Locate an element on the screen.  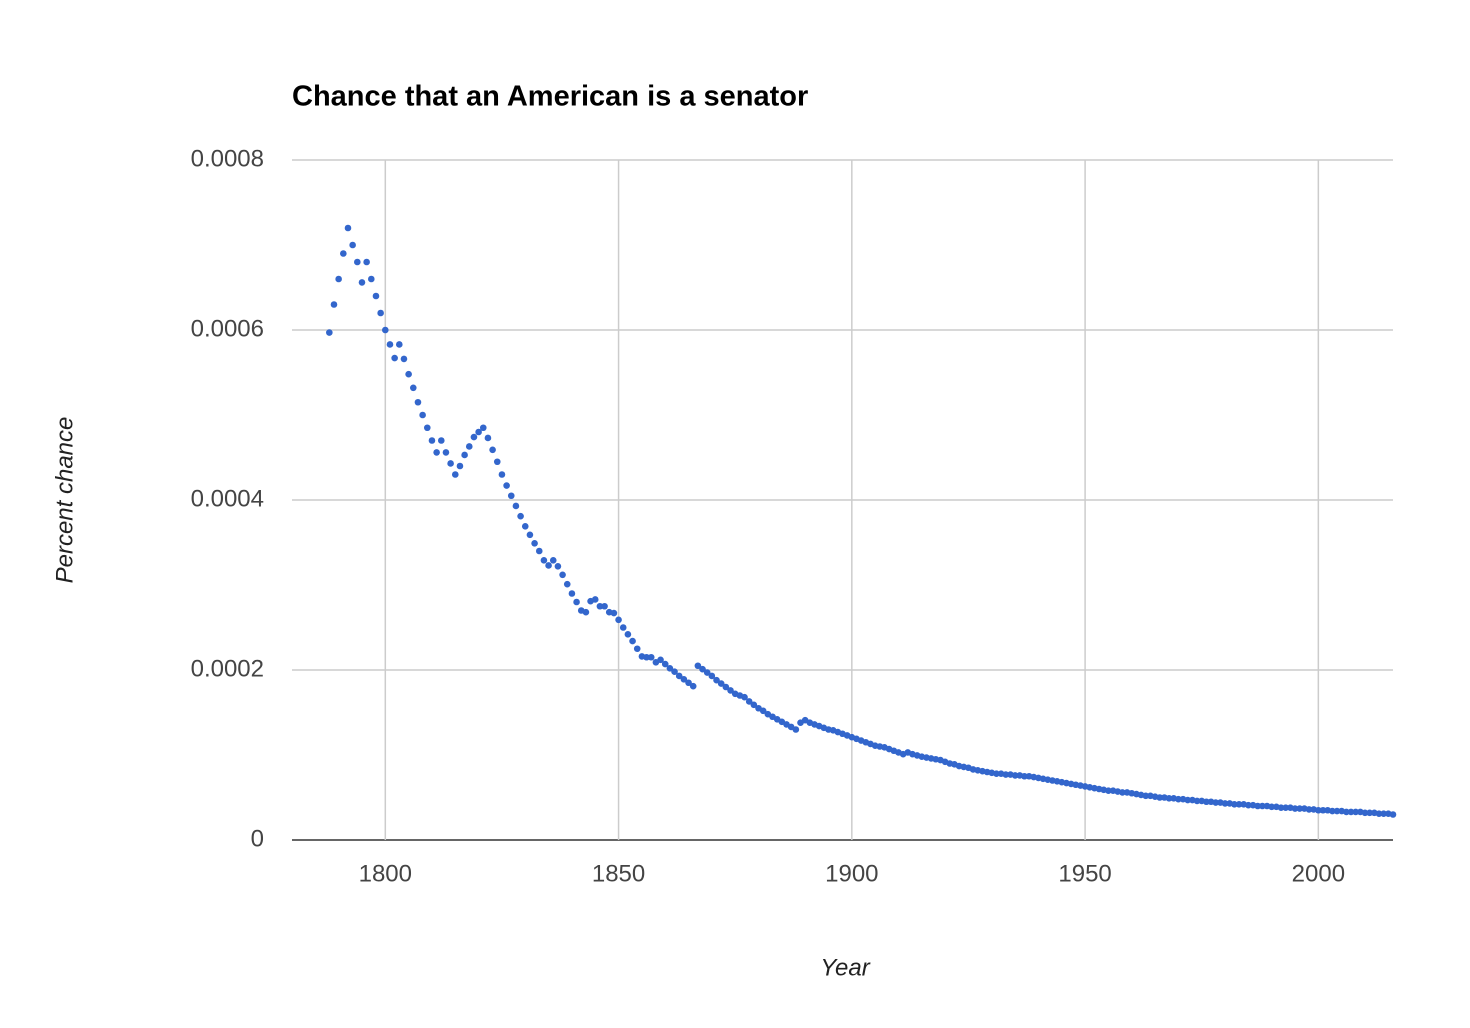
x-tick-label: 2000 is located at coordinates (1318, 873).